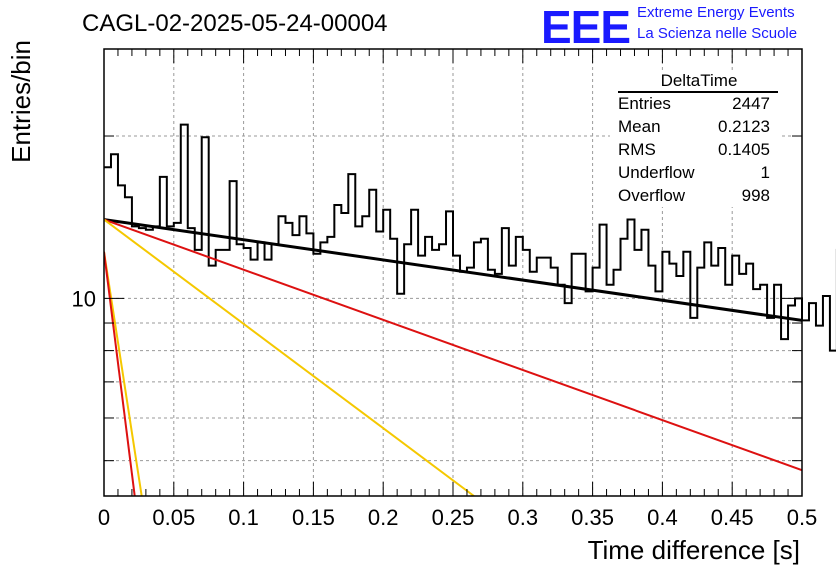 The height and width of the screenshot is (572, 836). What do you see at coordinates (383, 517) in the screenshot?
I see `x-tick-label: 0.2` at bounding box center [383, 517].